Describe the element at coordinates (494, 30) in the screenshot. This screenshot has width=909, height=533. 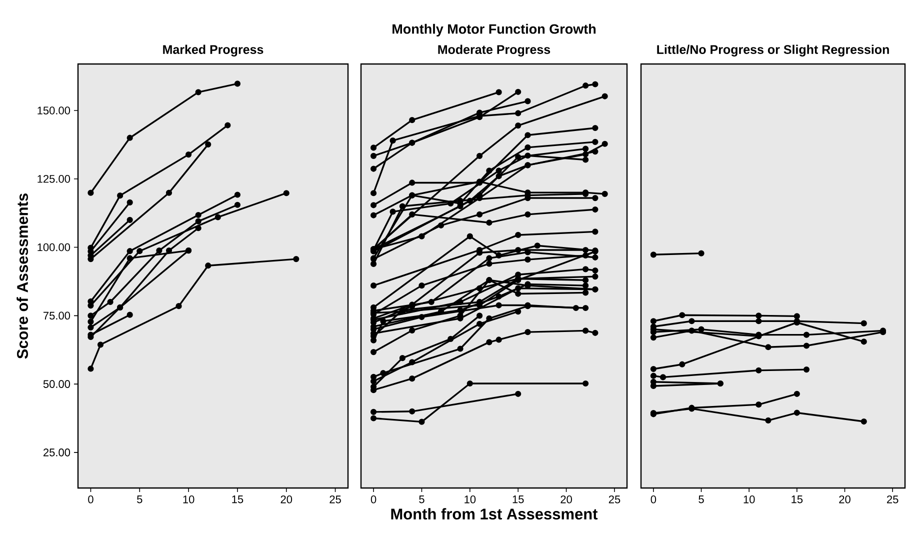
I see `chart-title: Monthly Motor Function Growth` at that location.